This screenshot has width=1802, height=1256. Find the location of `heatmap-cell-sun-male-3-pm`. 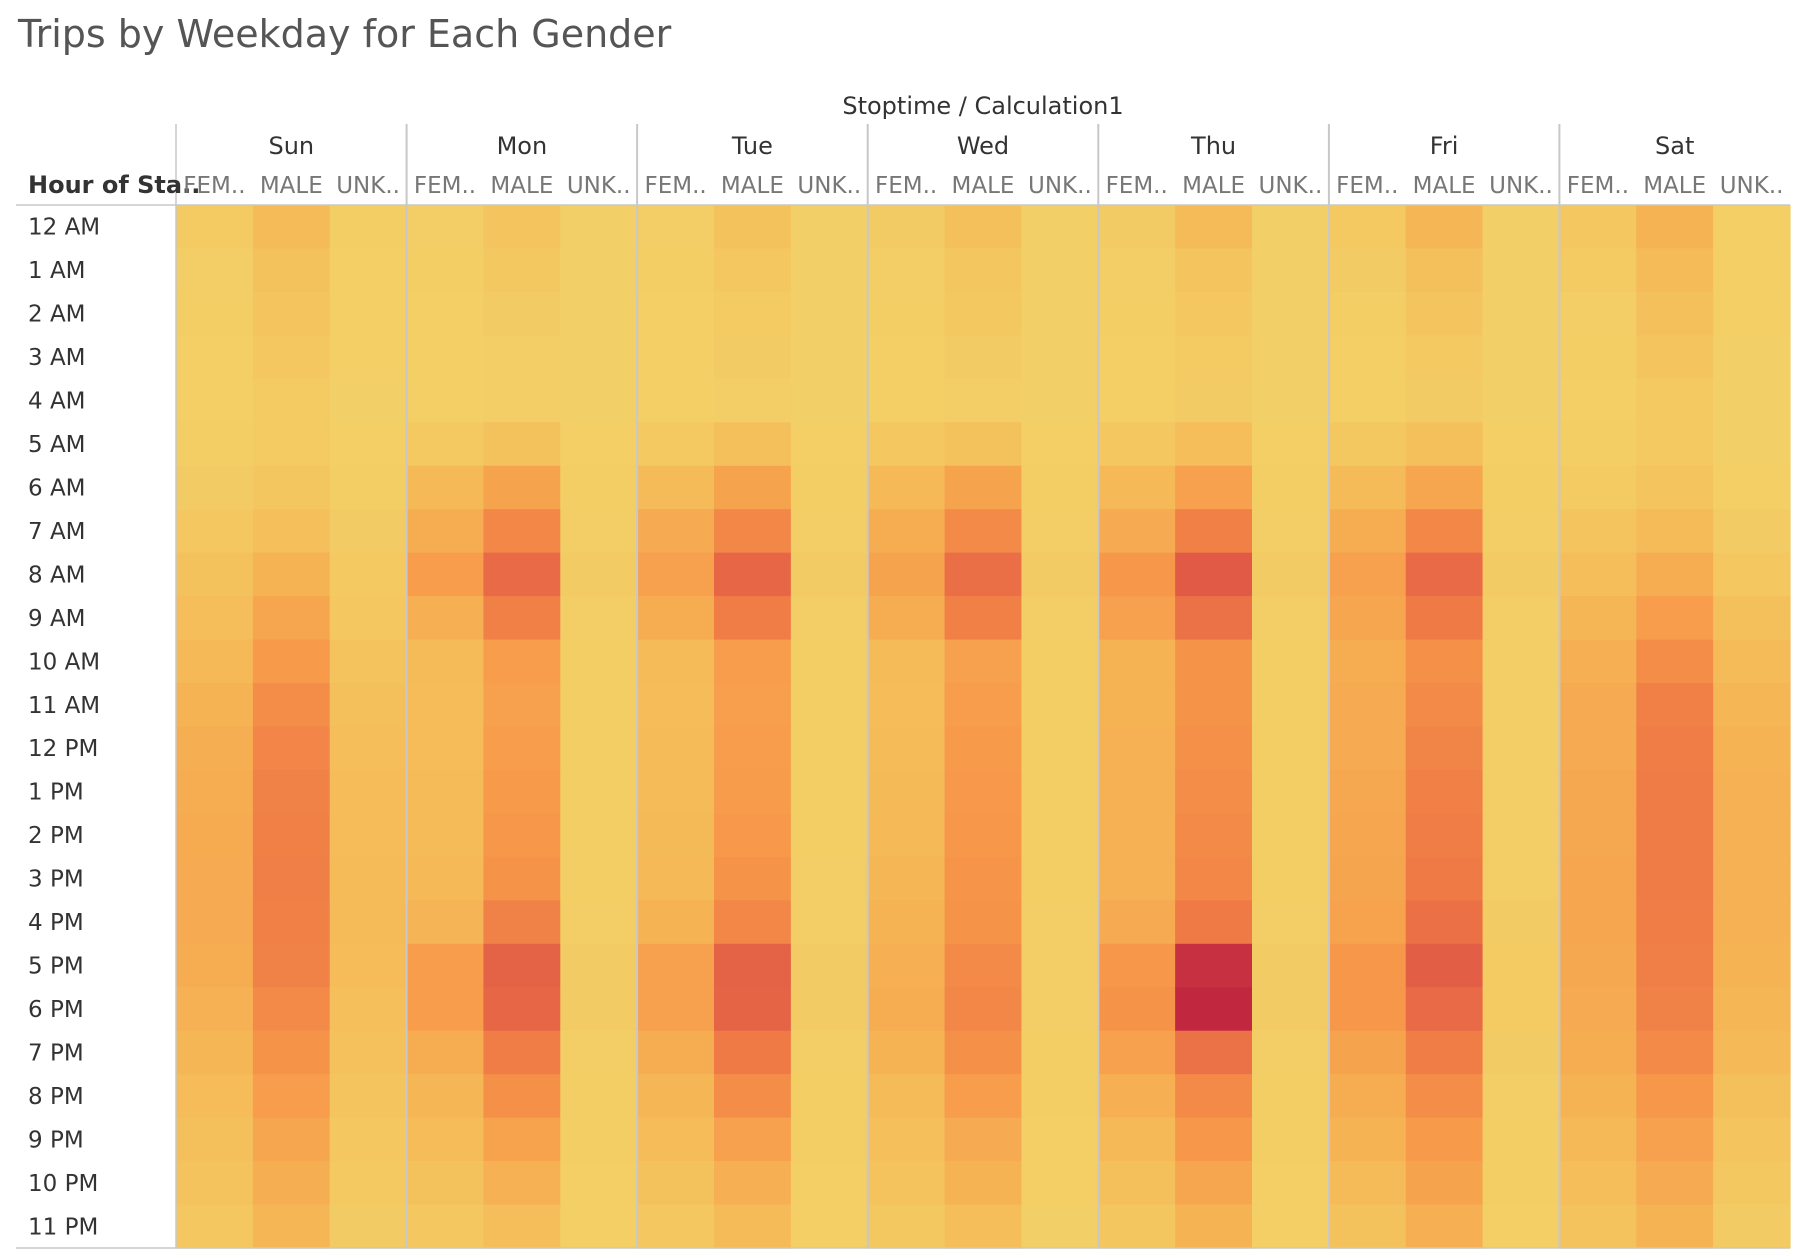

heatmap-cell-sun-male-3-pm is located at coordinates (291, 878).